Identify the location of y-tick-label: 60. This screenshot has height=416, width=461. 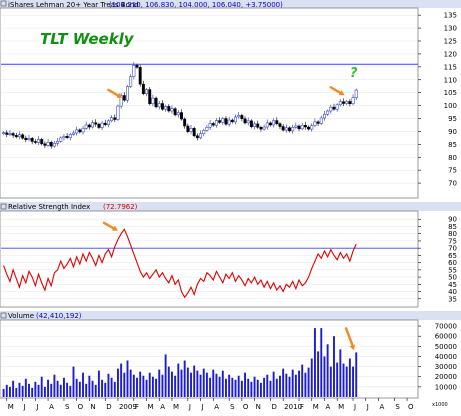
(452, 263).